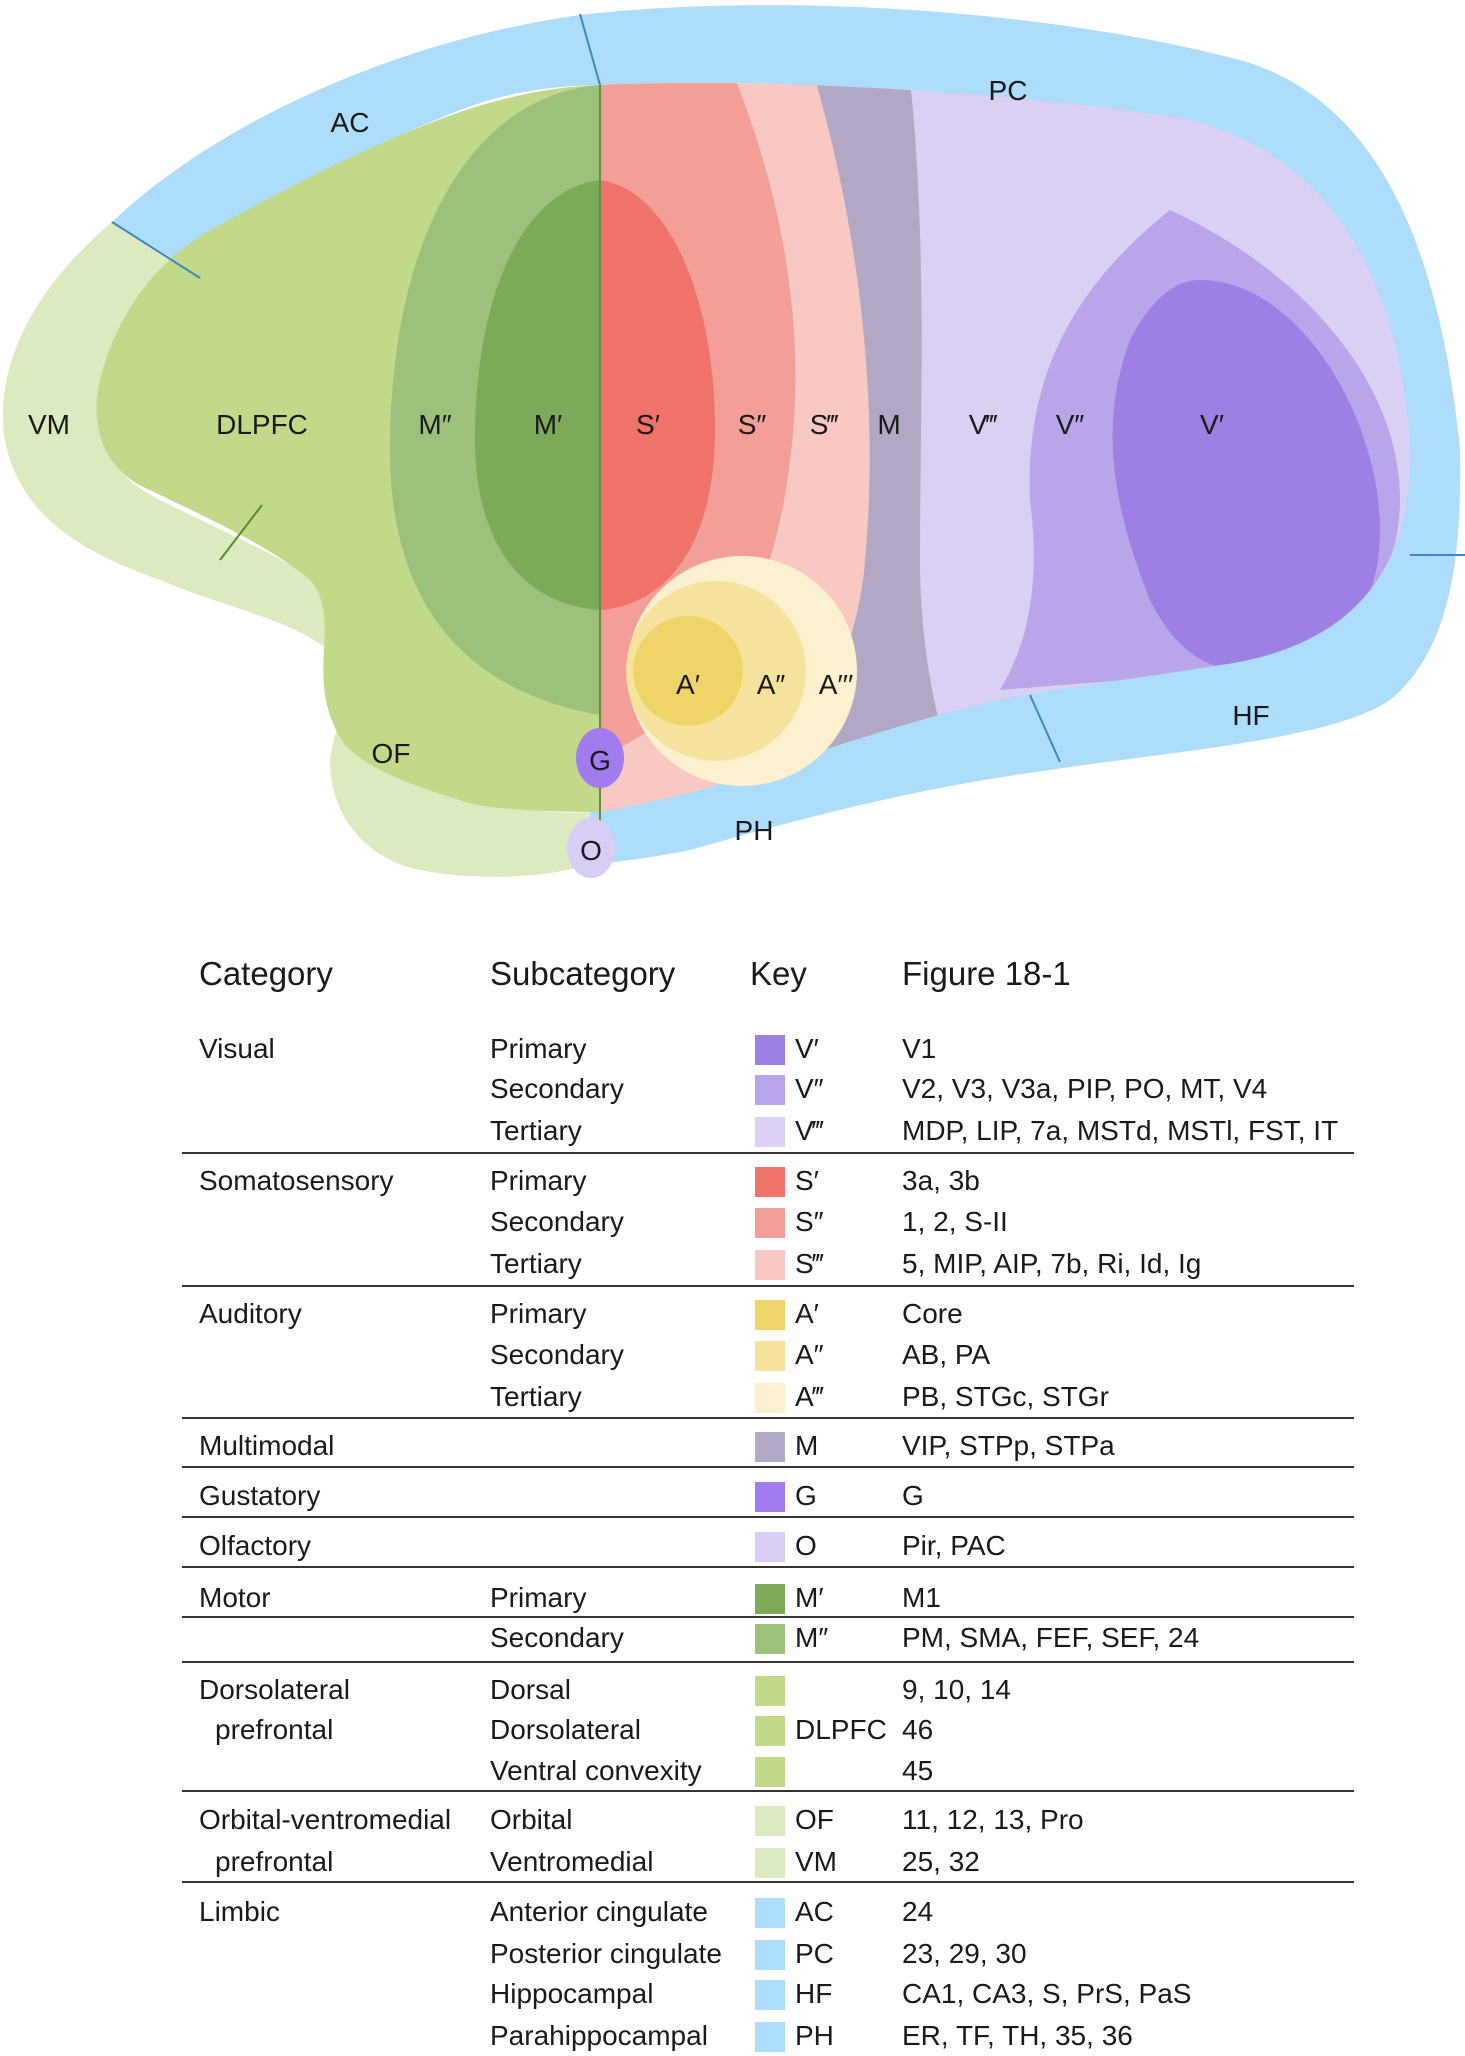  I want to click on label-PC: PC, so click(1008, 90).